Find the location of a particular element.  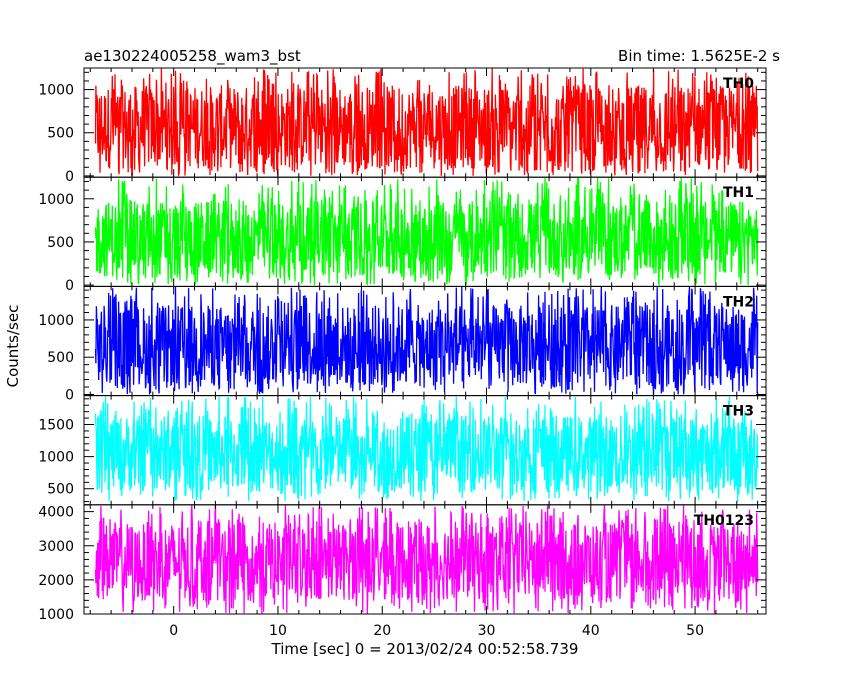

series-th2 is located at coordinates (426, 340).